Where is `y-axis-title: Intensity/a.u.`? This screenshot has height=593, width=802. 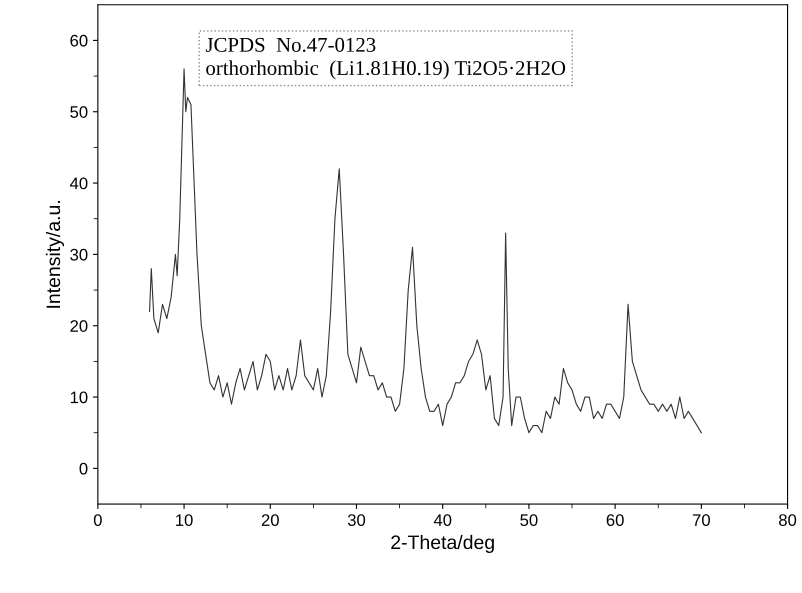 y-axis-title: Intensity/a.u. is located at coordinates (55, 254).